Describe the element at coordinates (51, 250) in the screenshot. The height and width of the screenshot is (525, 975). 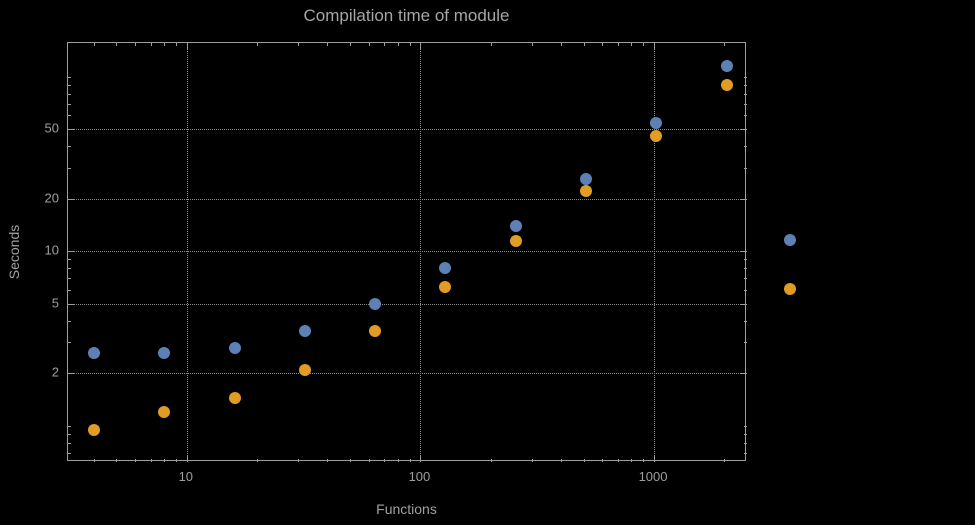
I see `y-tick-label: 10` at that location.